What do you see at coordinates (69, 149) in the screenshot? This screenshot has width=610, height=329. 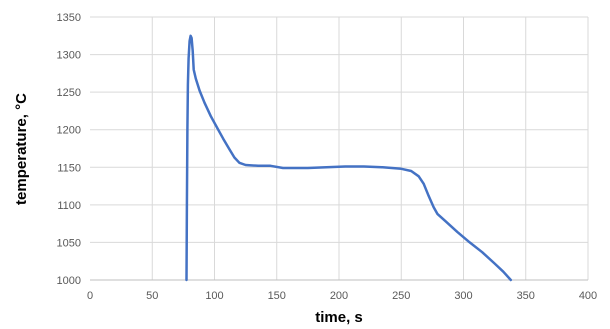 I see `y-tick-labels: 1000 1050 1100 1150 1200 1250 1300 1350` at bounding box center [69, 149].